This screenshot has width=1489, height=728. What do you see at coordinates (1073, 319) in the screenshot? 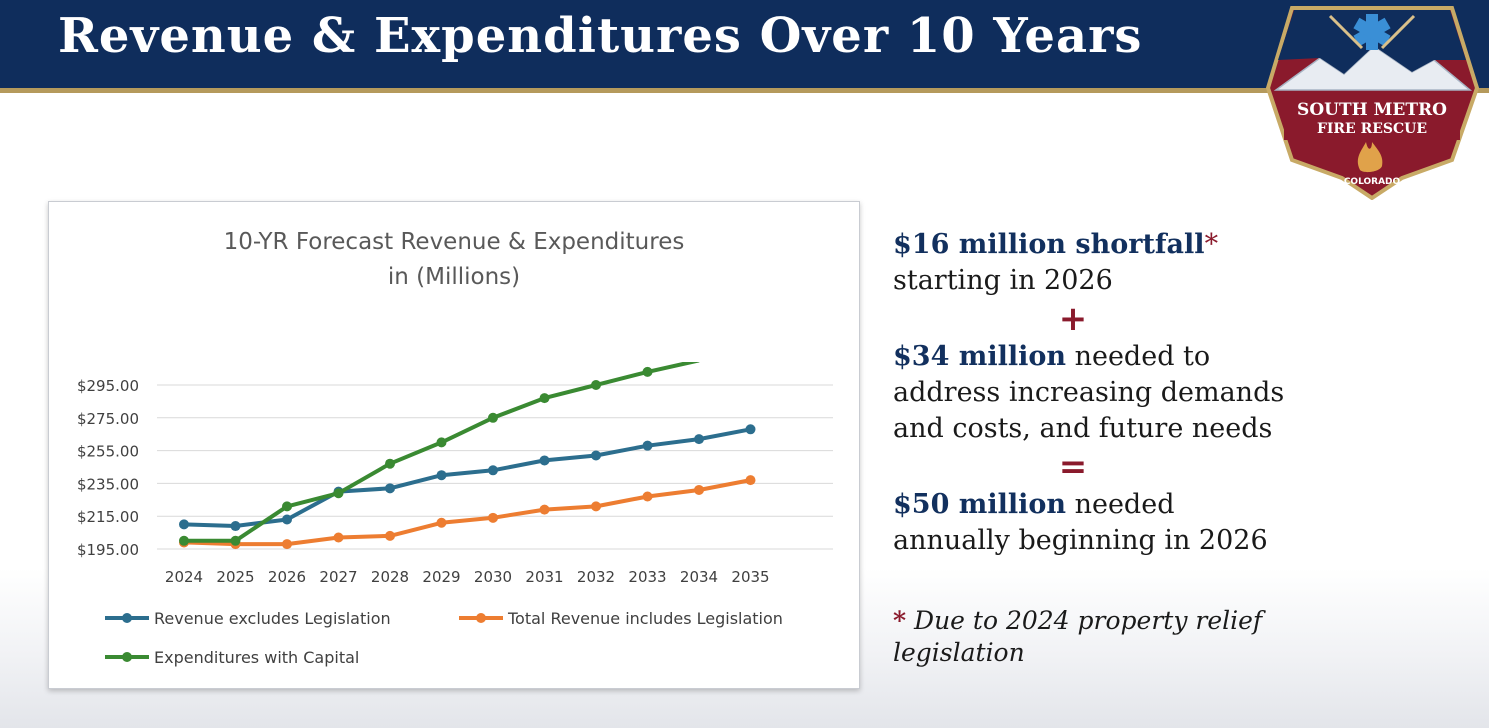
I see `plus-sign: +` at bounding box center [1073, 319].